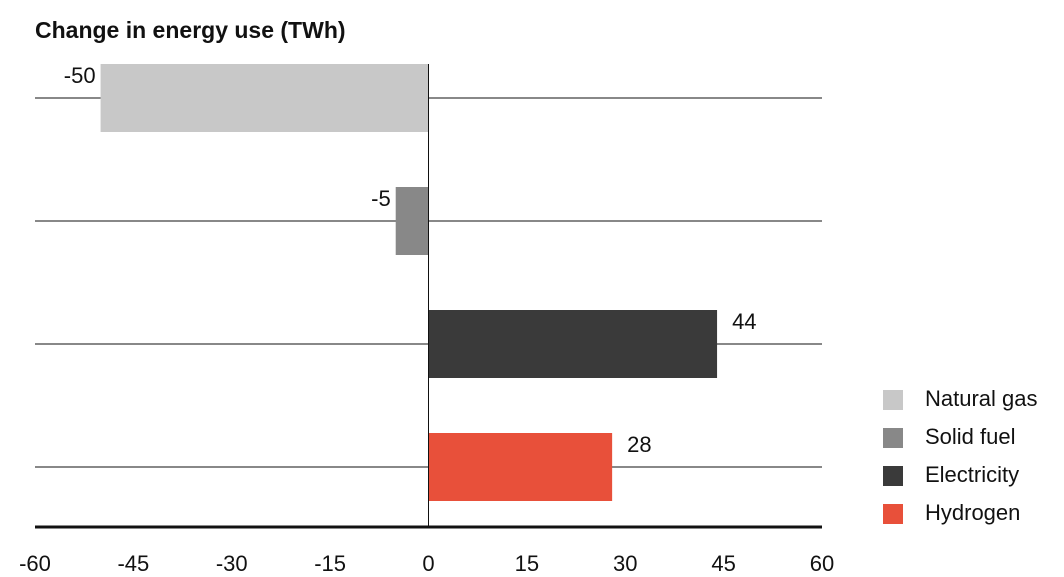 The height and width of the screenshot is (577, 1064). What do you see at coordinates (981, 398) in the screenshot?
I see `legend-label: Natural gas` at bounding box center [981, 398].